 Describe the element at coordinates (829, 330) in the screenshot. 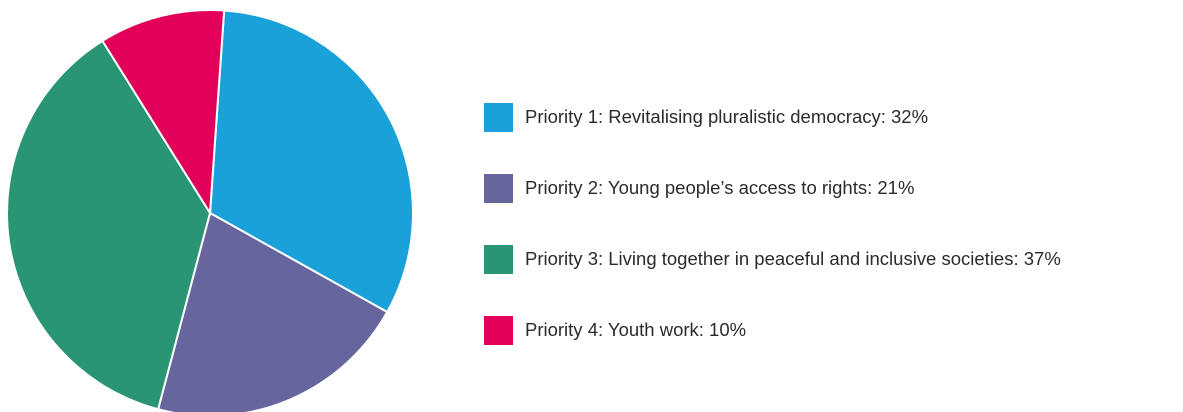

I see `legend-item-priority-4: Priority 4: Youth work: 10%` at that location.